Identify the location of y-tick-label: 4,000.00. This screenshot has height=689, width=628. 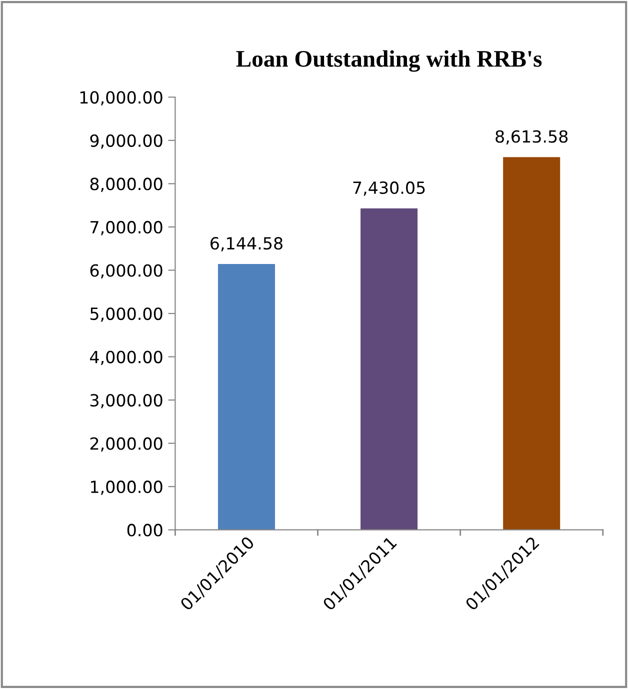
(126, 358).